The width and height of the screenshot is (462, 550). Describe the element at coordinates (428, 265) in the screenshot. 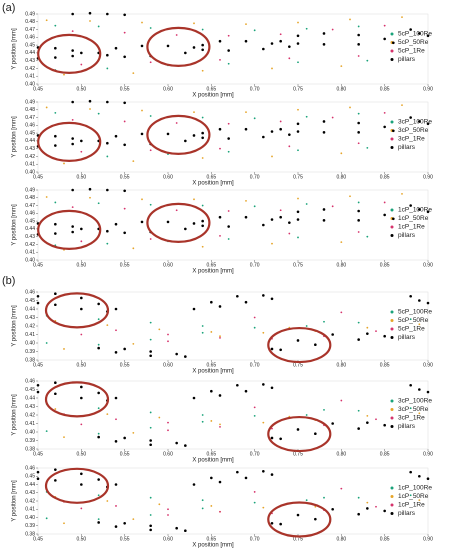

I see `x-tick-label: 0.90` at that location.